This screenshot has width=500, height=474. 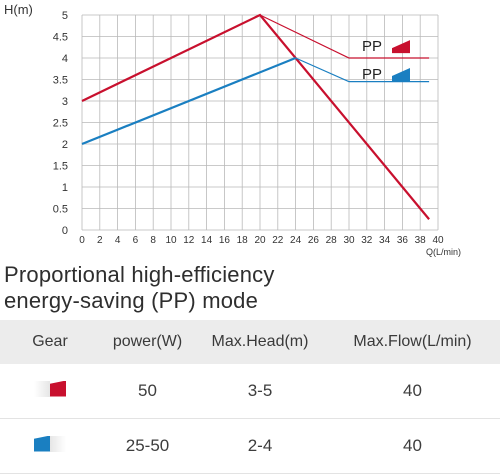 I want to click on header-power: power(W), so click(x=147, y=341).